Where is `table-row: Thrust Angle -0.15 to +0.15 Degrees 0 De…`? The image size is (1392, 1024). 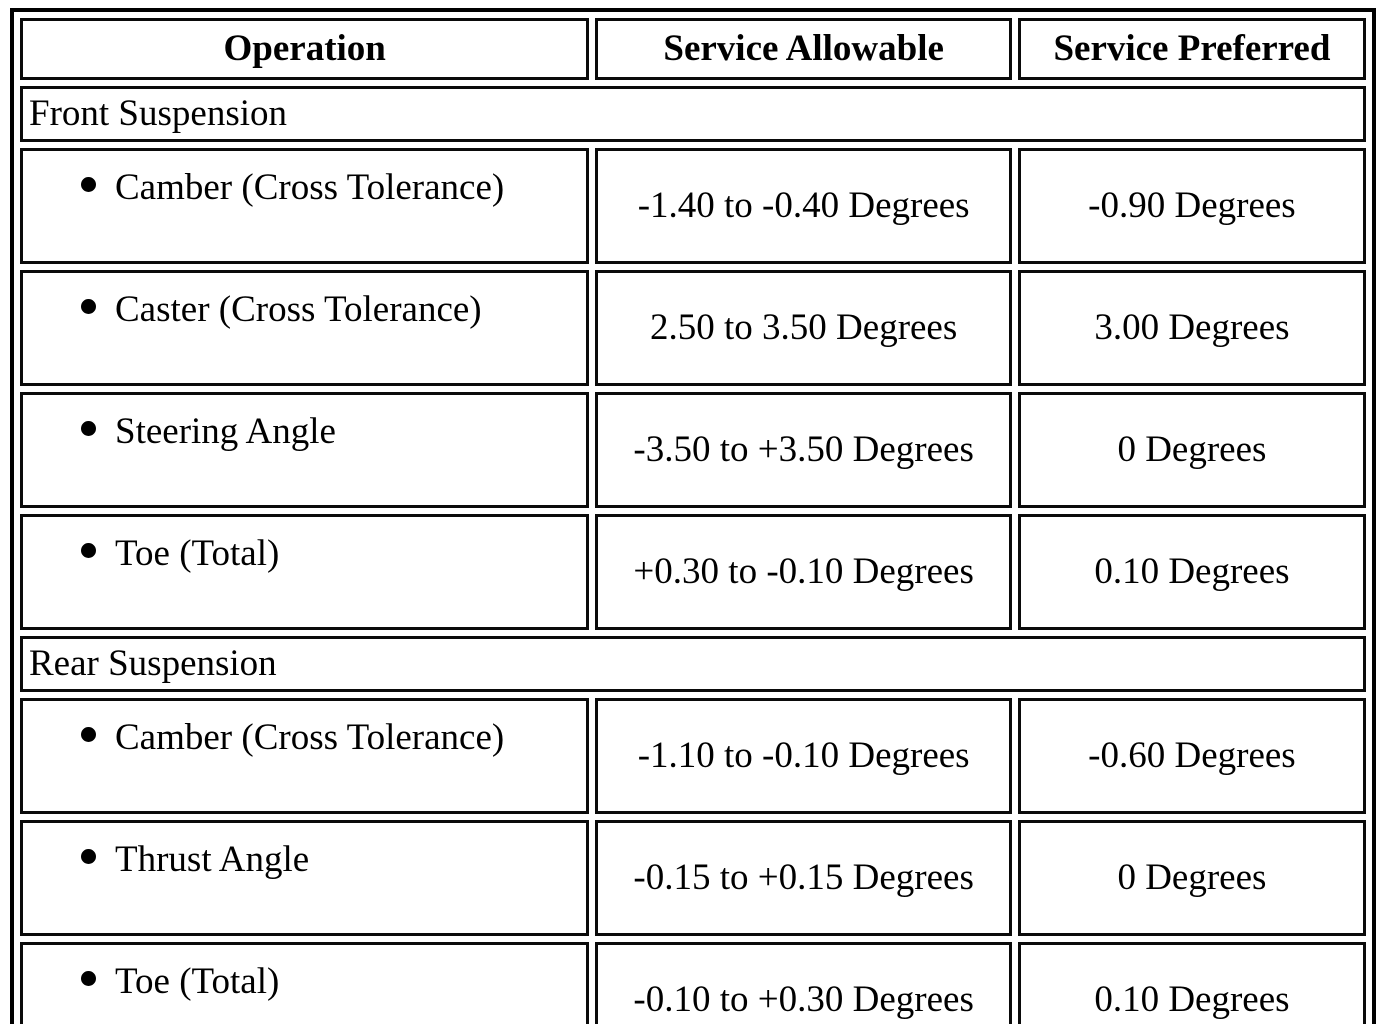 table-row: Thrust Angle -0.15 to +0.15 Degrees 0 De… is located at coordinates (693, 878).